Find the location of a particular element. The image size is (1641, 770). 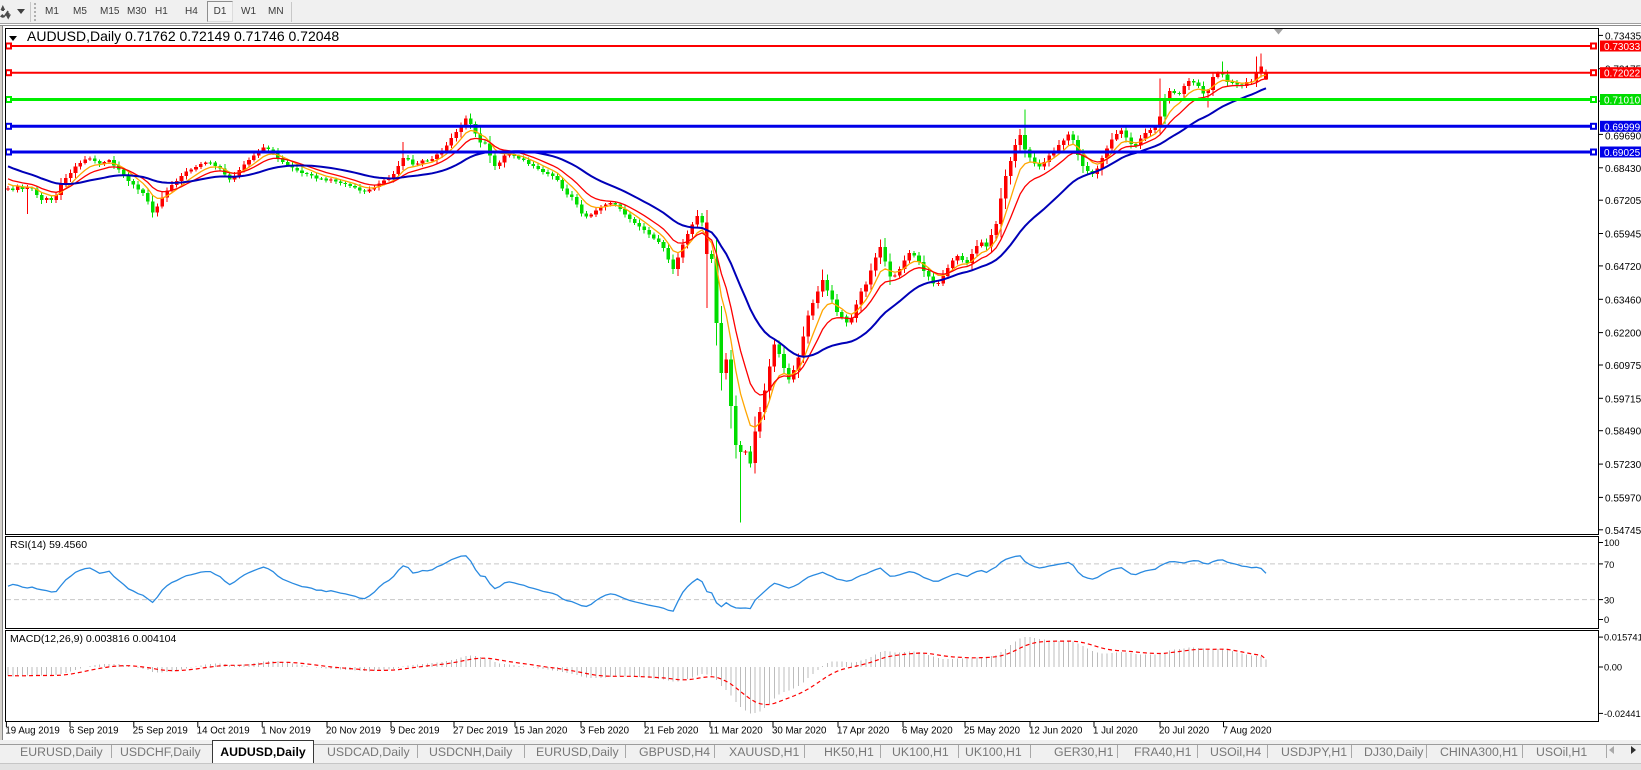

svg-text: 6 Sep 2019 is located at coordinates (94, 731).